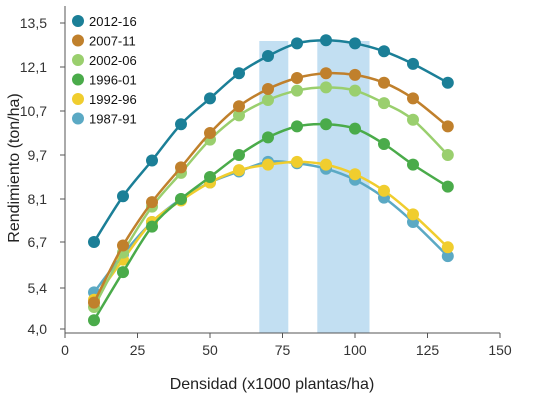  What do you see at coordinates (138, 350) in the screenshot?
I see `x-tick-label: 25` at bounding box center [138, 350].